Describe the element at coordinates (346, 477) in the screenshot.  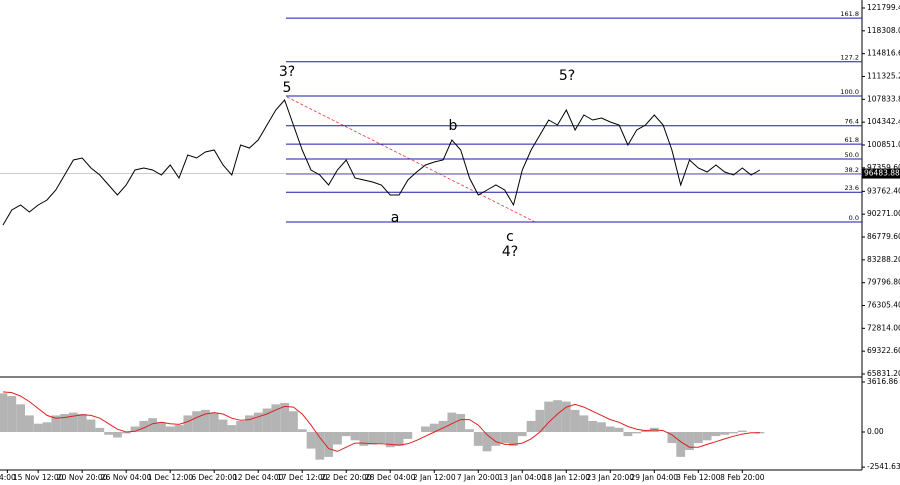
I see `x-tick-label: 22 Dec 20:00` at that location.